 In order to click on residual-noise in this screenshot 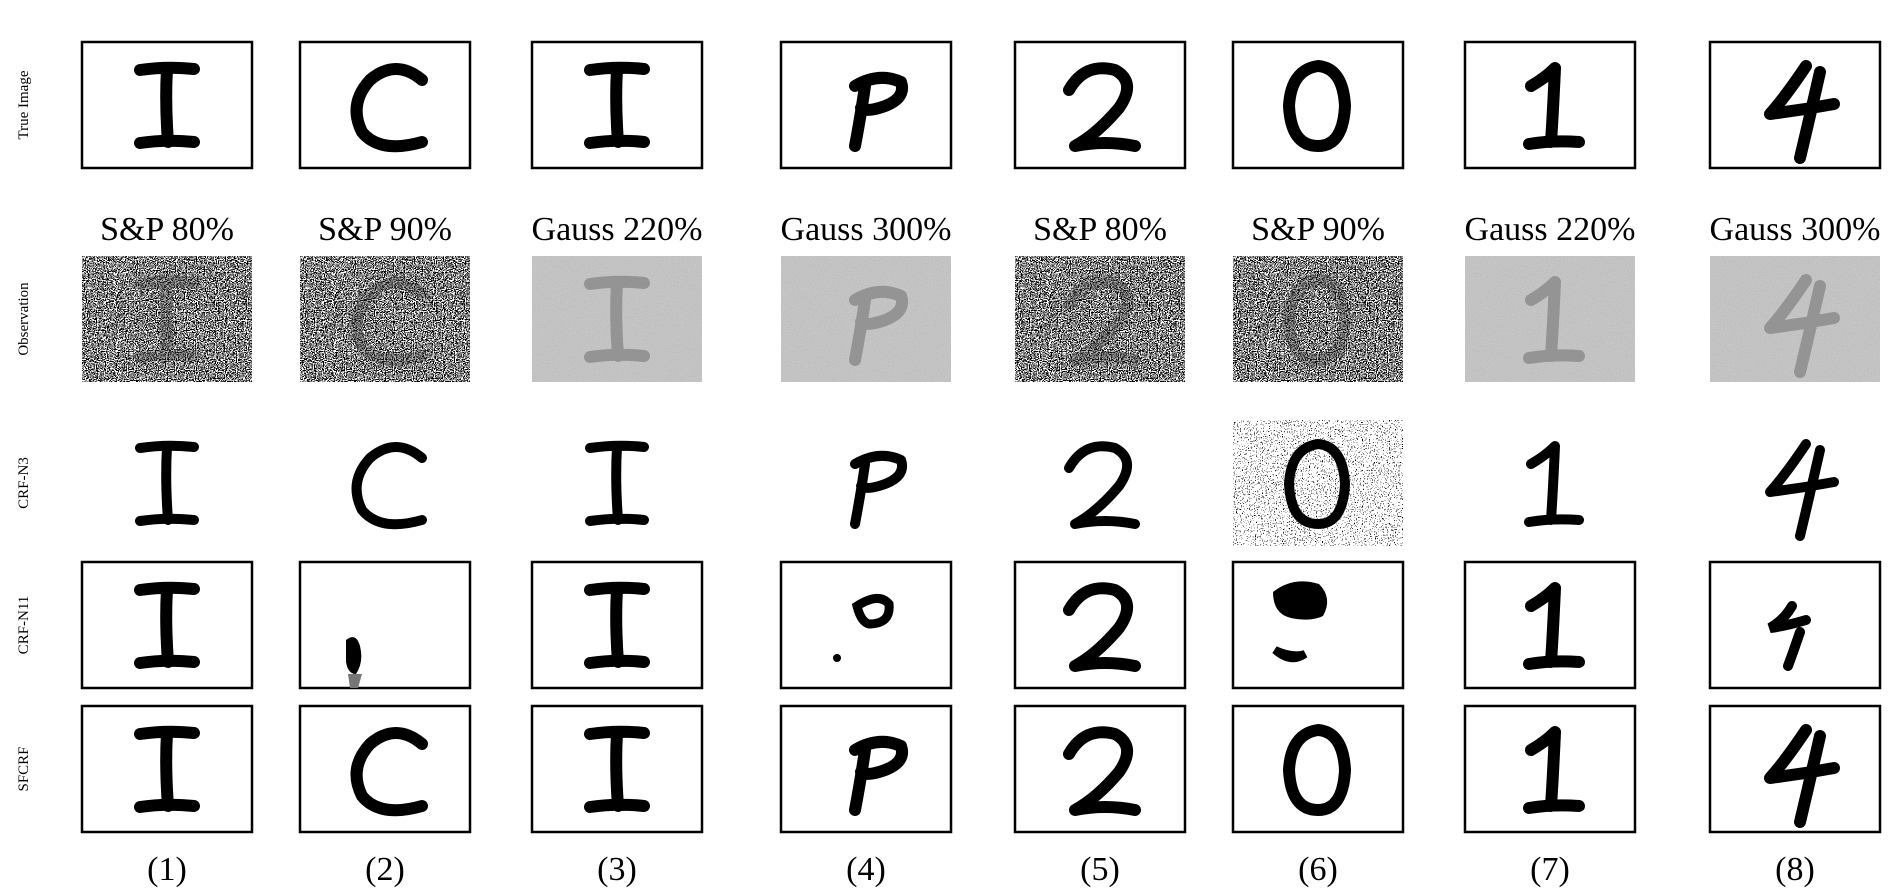, I will do `click(1795, 483)`.